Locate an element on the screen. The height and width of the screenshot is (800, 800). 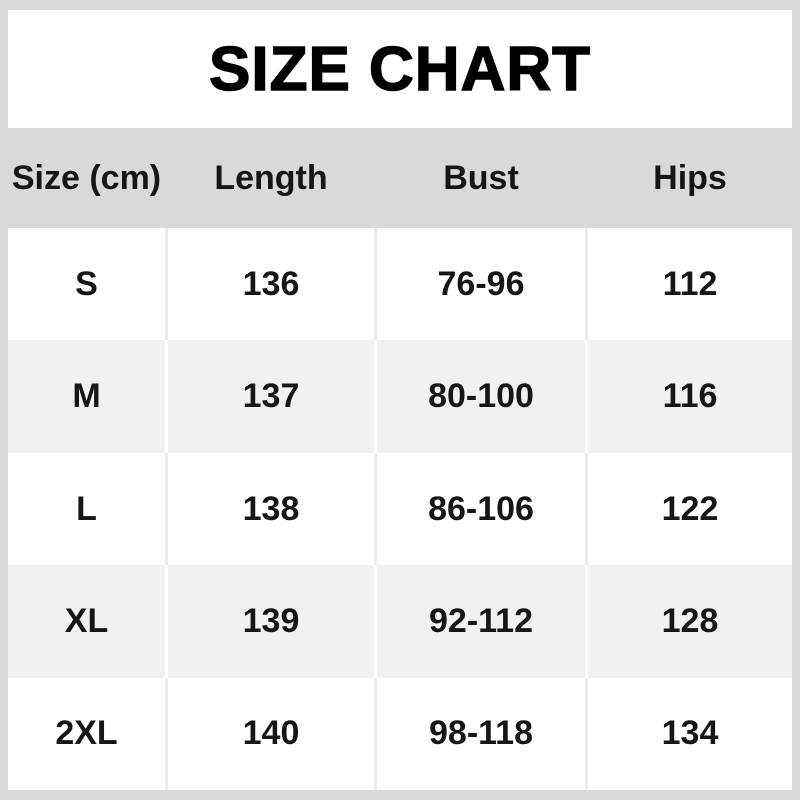
table-row-l: L 138 86-106 122 is located at coordinates (400, 509).